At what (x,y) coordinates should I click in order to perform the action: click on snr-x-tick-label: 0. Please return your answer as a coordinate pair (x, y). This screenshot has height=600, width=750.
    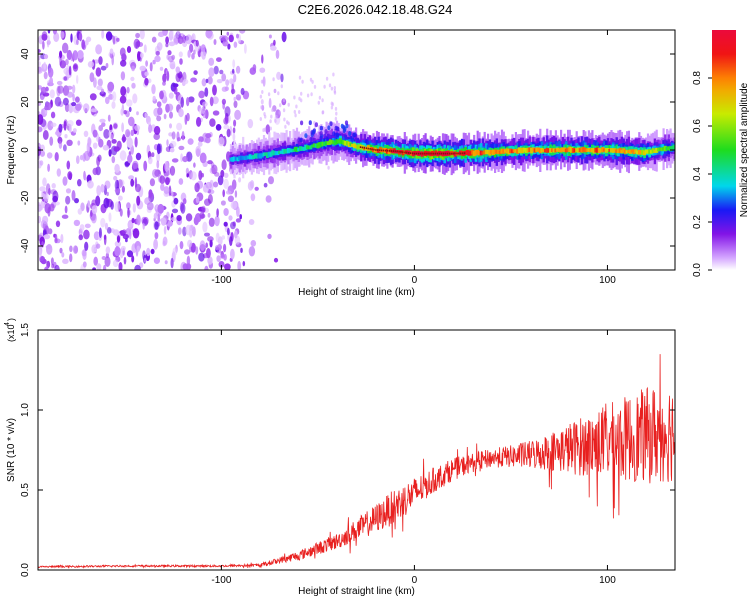
    Looking at the image, I should click on (415, 580).